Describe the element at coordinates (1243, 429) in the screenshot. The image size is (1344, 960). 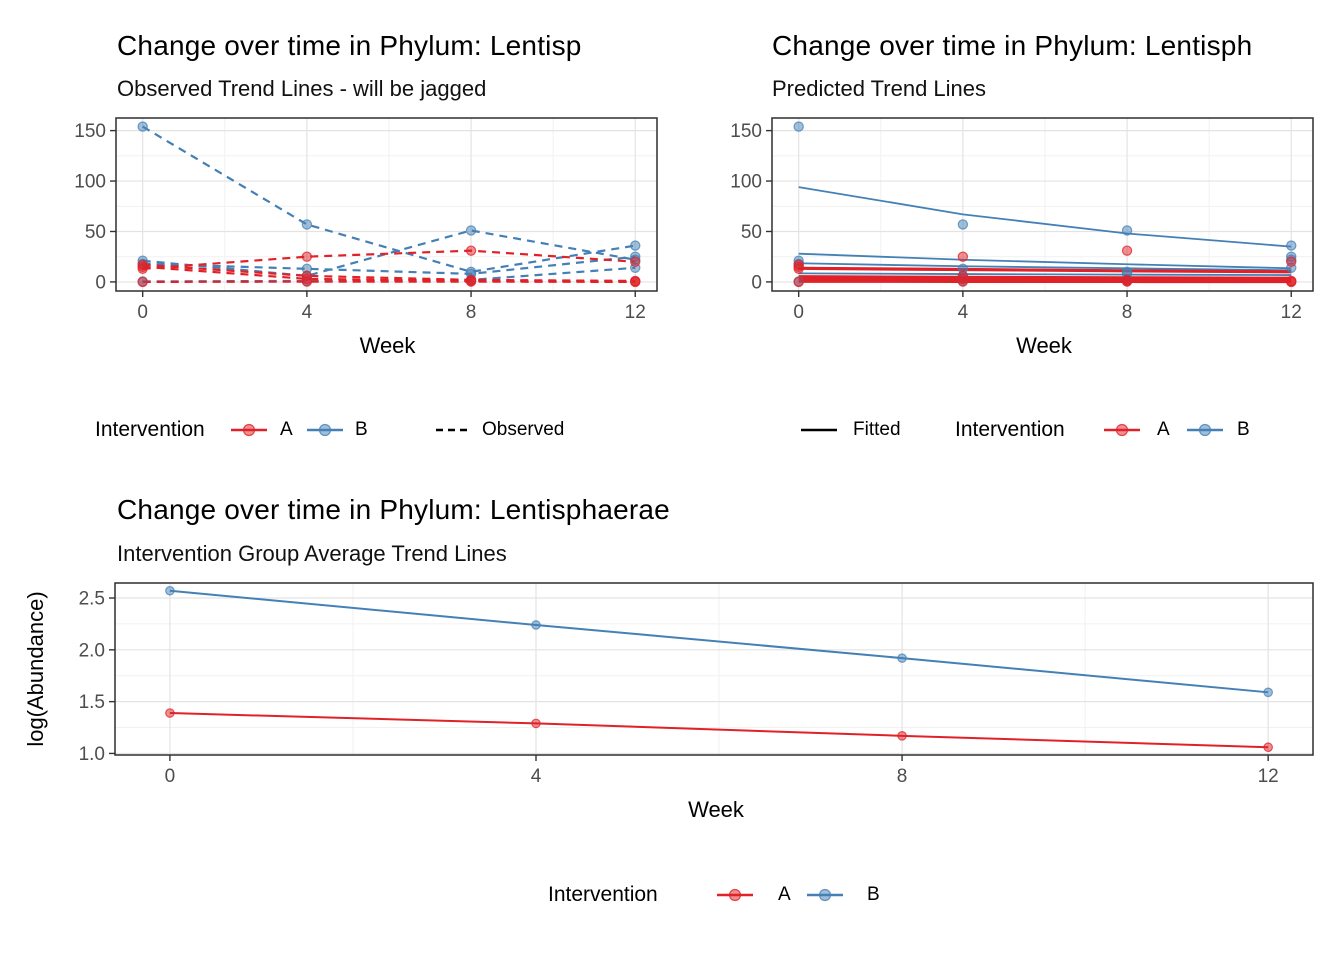
I see `fitted-legend-label-b: B` at that location.